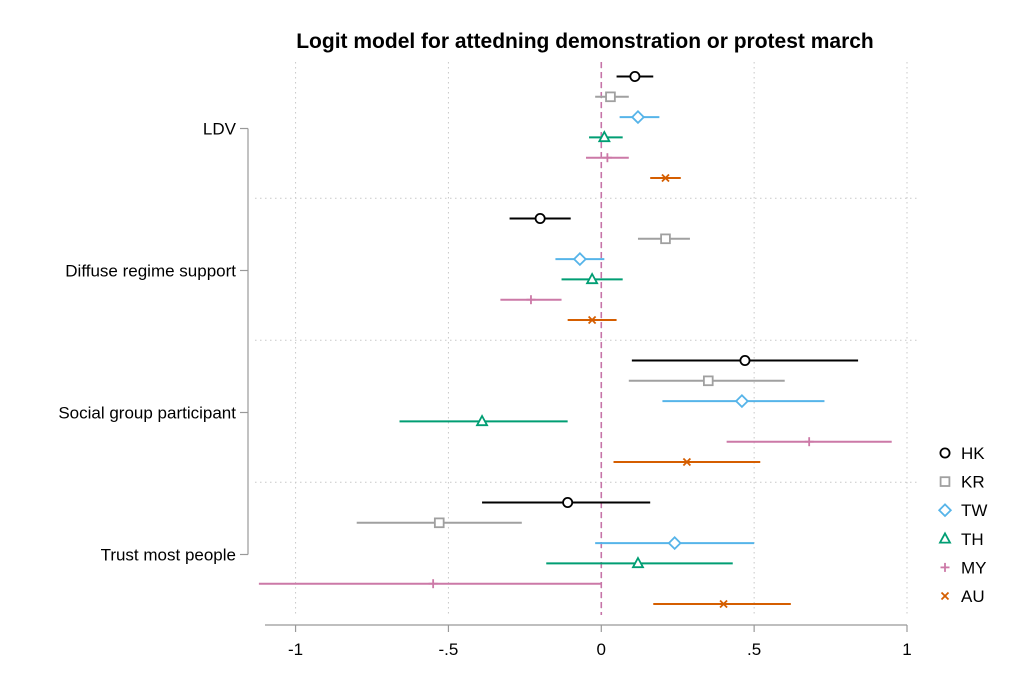 The image size is (1035, 695). What do you see at coordinates (601, 649) in the screenshot?
I see `x-tick-label: 0` at bounding box center [601, 649].